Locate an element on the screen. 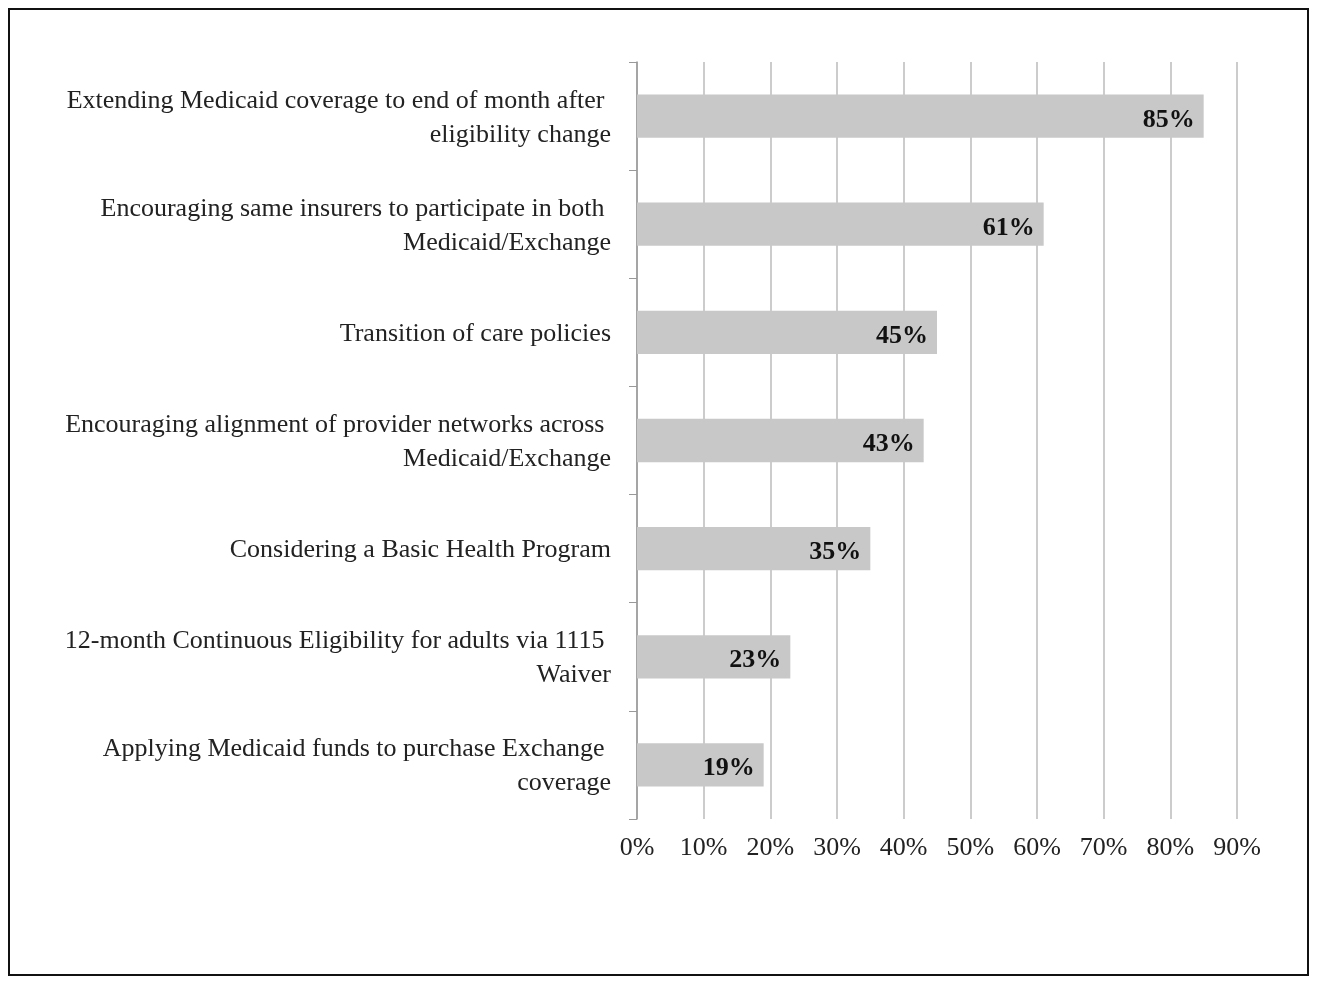 The height and width of the screenshot is (984, 1317). y-tick-label: Encouraging same insurers to participate in both Medicaid/Exchange is located at coordinates (355, 224).